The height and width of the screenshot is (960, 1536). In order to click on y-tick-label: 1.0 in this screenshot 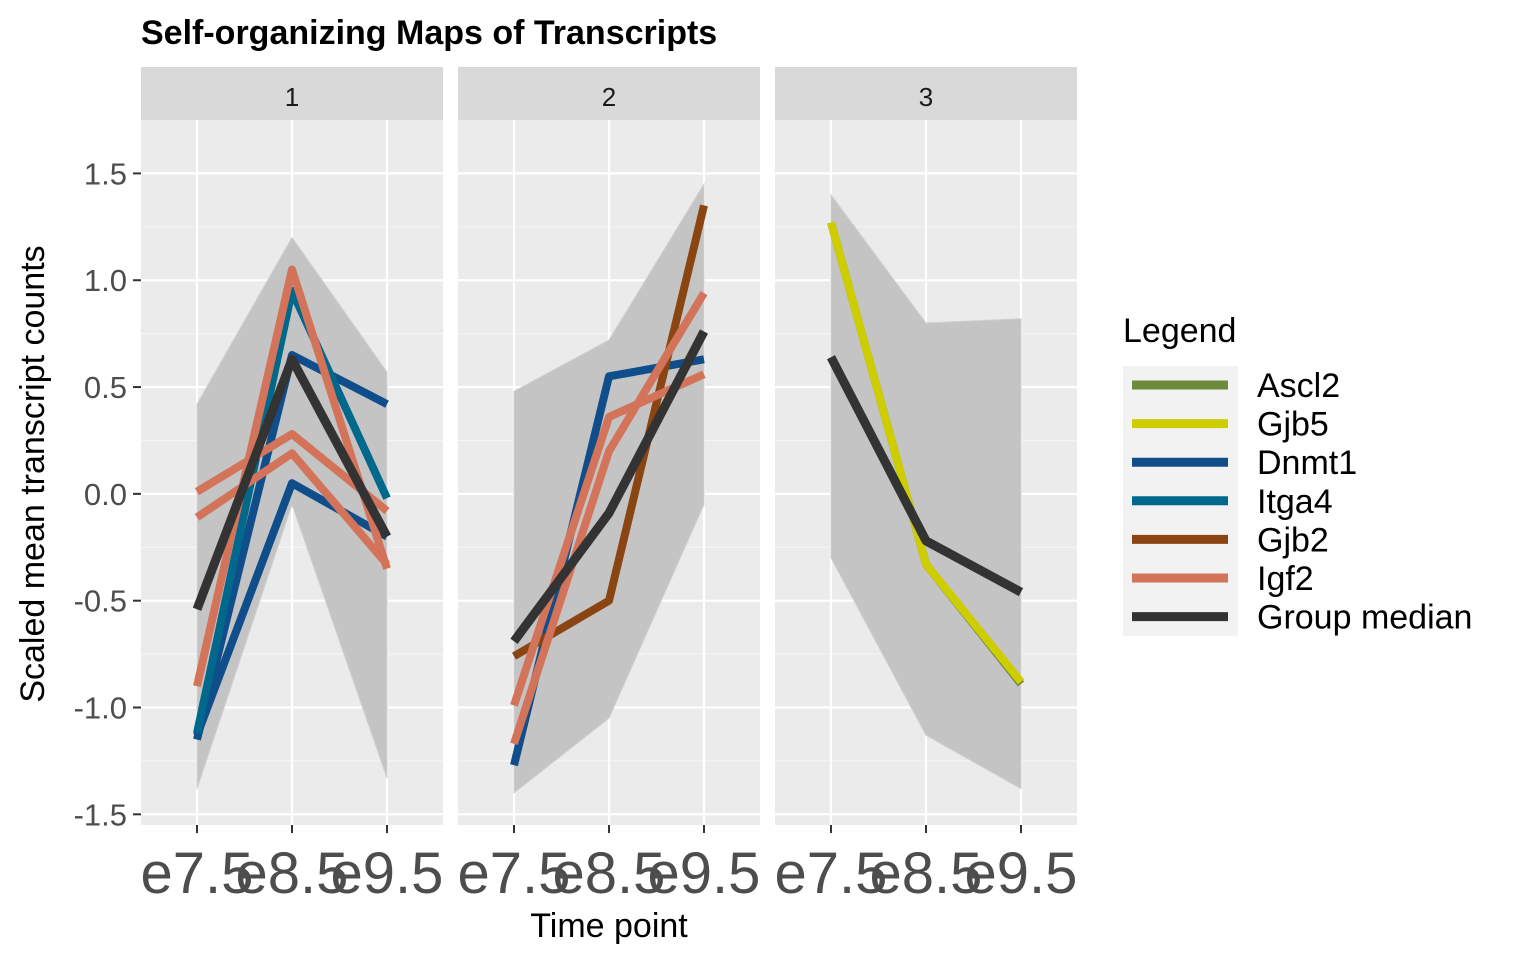, I will do `click(105, 280)`.